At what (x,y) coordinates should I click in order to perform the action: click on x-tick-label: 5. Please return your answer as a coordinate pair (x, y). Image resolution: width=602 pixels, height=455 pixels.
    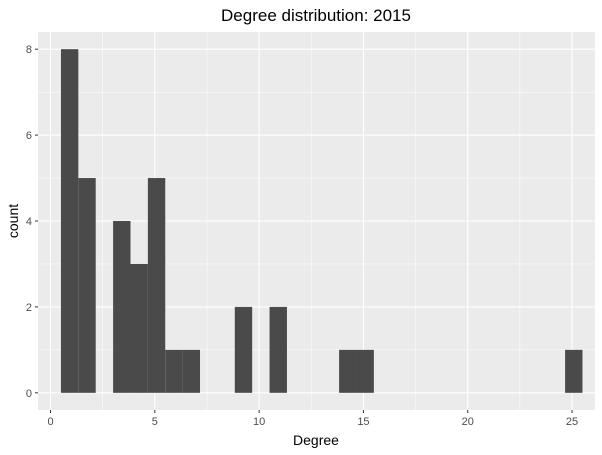
    Looking at the image, I should click on (155, 422).